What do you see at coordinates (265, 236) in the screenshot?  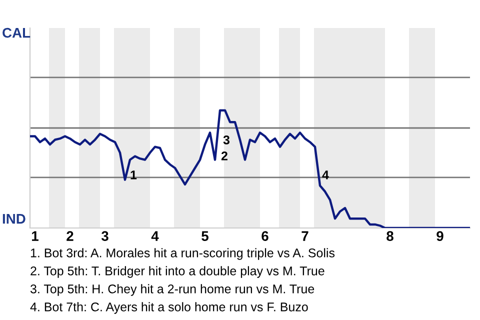 I see `x-tick-label: 6` at bounding box center [265, 236].